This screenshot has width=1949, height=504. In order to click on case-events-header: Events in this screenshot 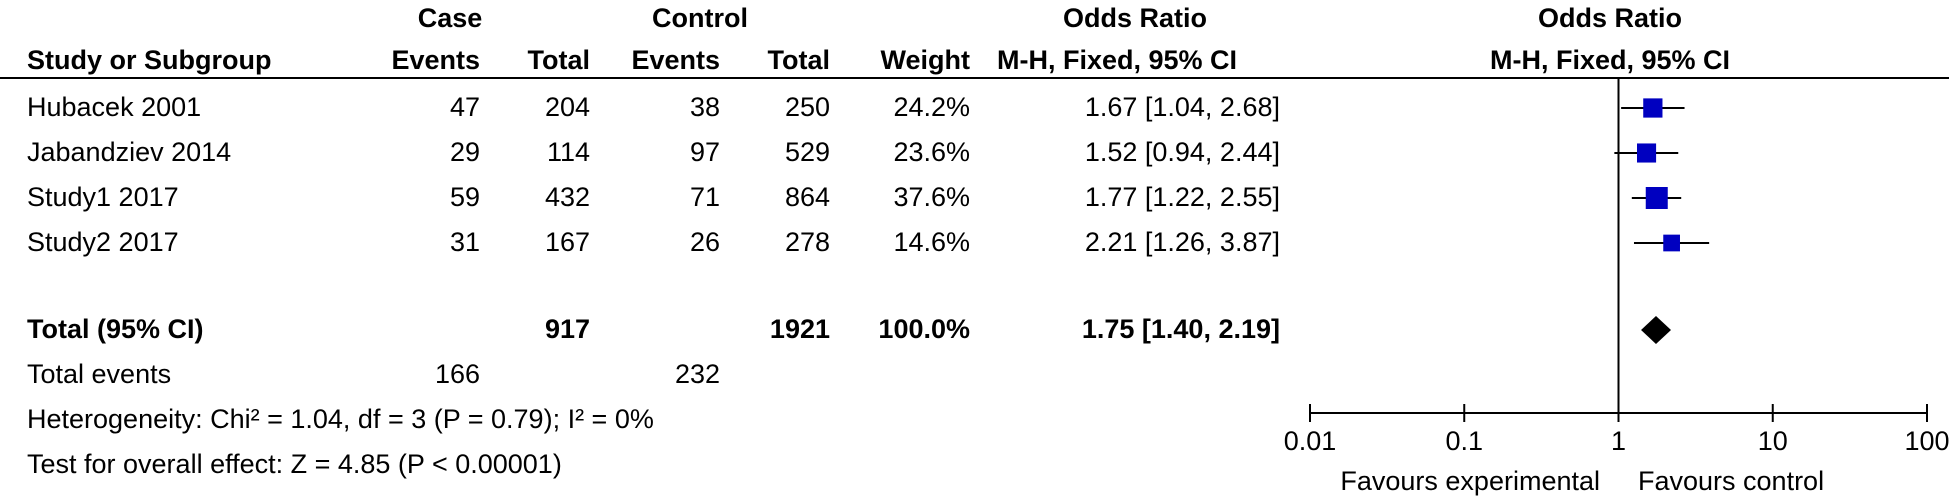, I will do `click(435, 60)`.